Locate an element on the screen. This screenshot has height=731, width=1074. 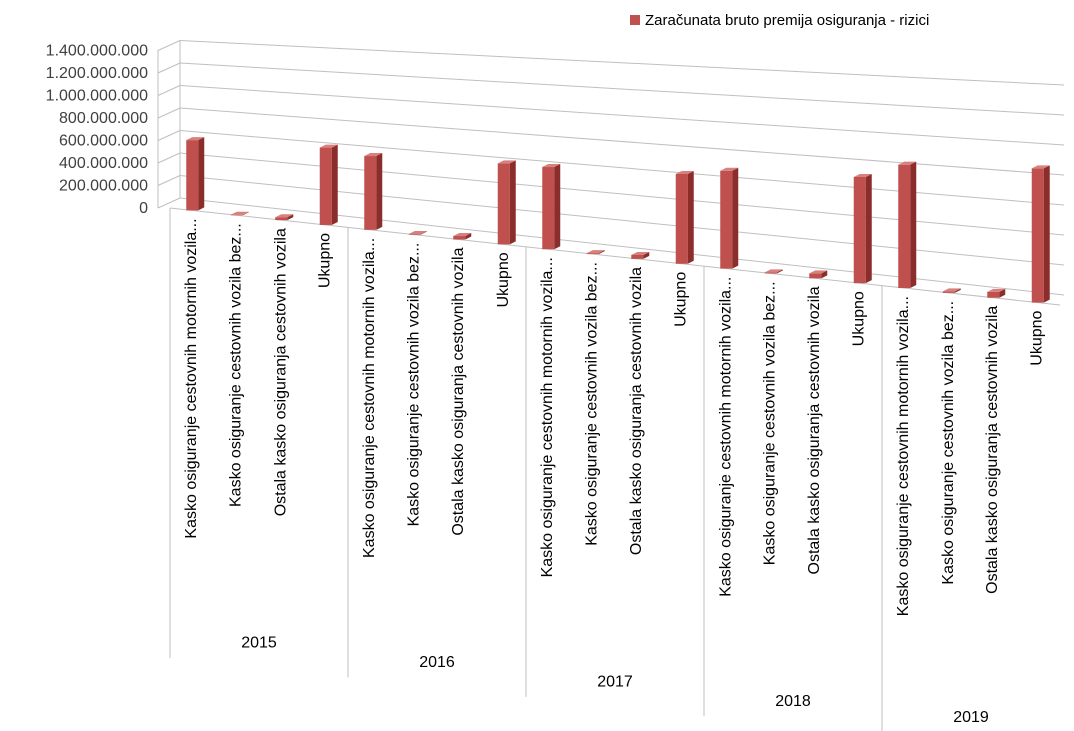
year-label: 2017 is located at coordinates (615, 682).